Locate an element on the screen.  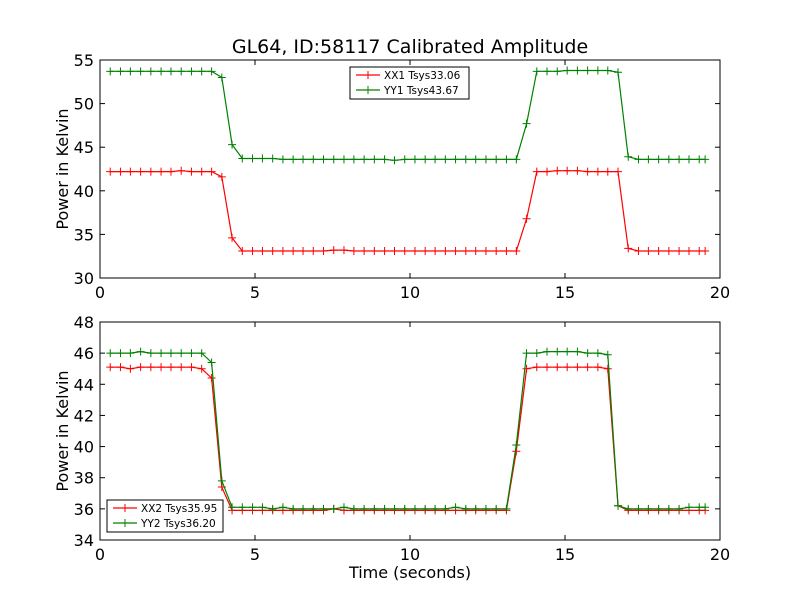
x-tick-label: 0 is located at coordinates (100, 554).